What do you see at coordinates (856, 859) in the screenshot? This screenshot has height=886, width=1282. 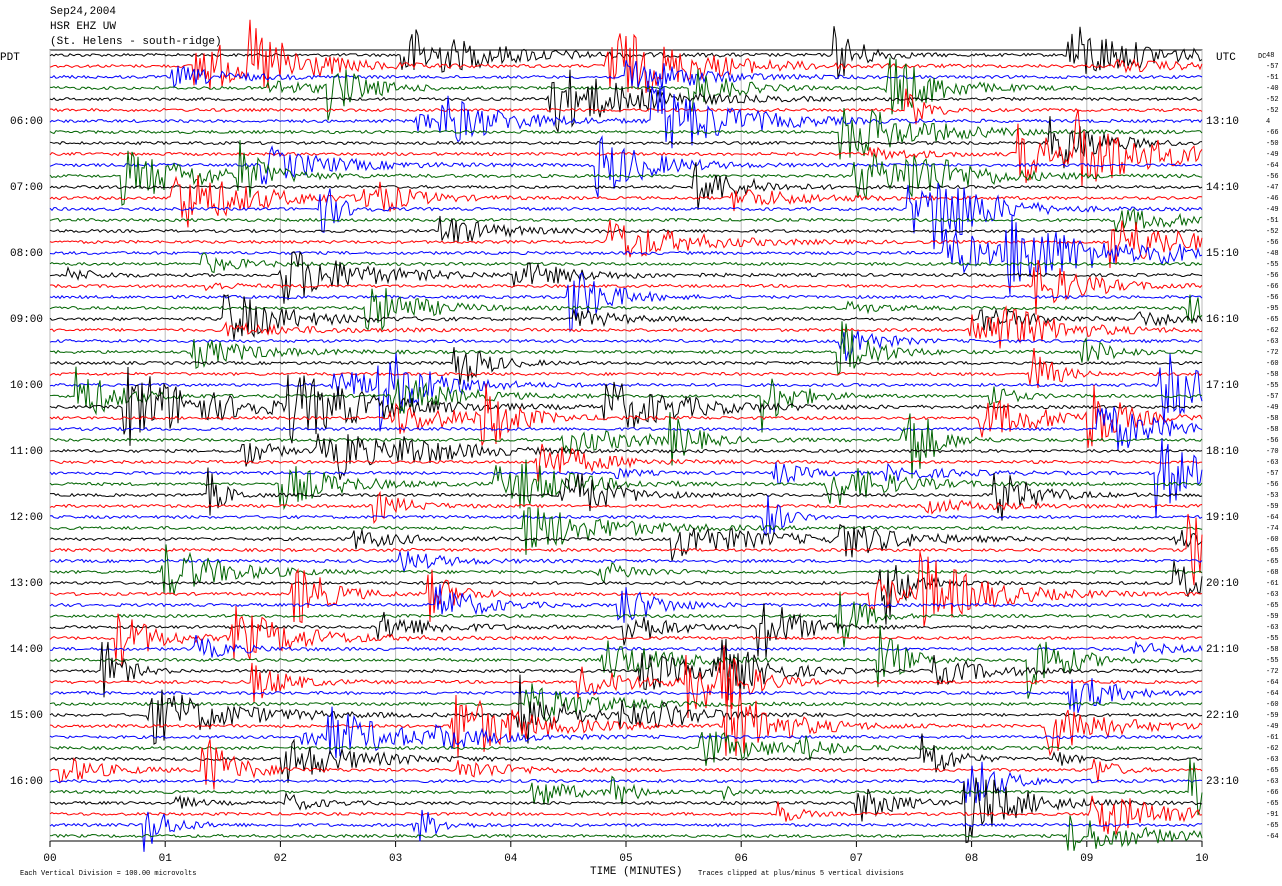 I see `x-tick-label: 07` at bounding box center [856, 859].